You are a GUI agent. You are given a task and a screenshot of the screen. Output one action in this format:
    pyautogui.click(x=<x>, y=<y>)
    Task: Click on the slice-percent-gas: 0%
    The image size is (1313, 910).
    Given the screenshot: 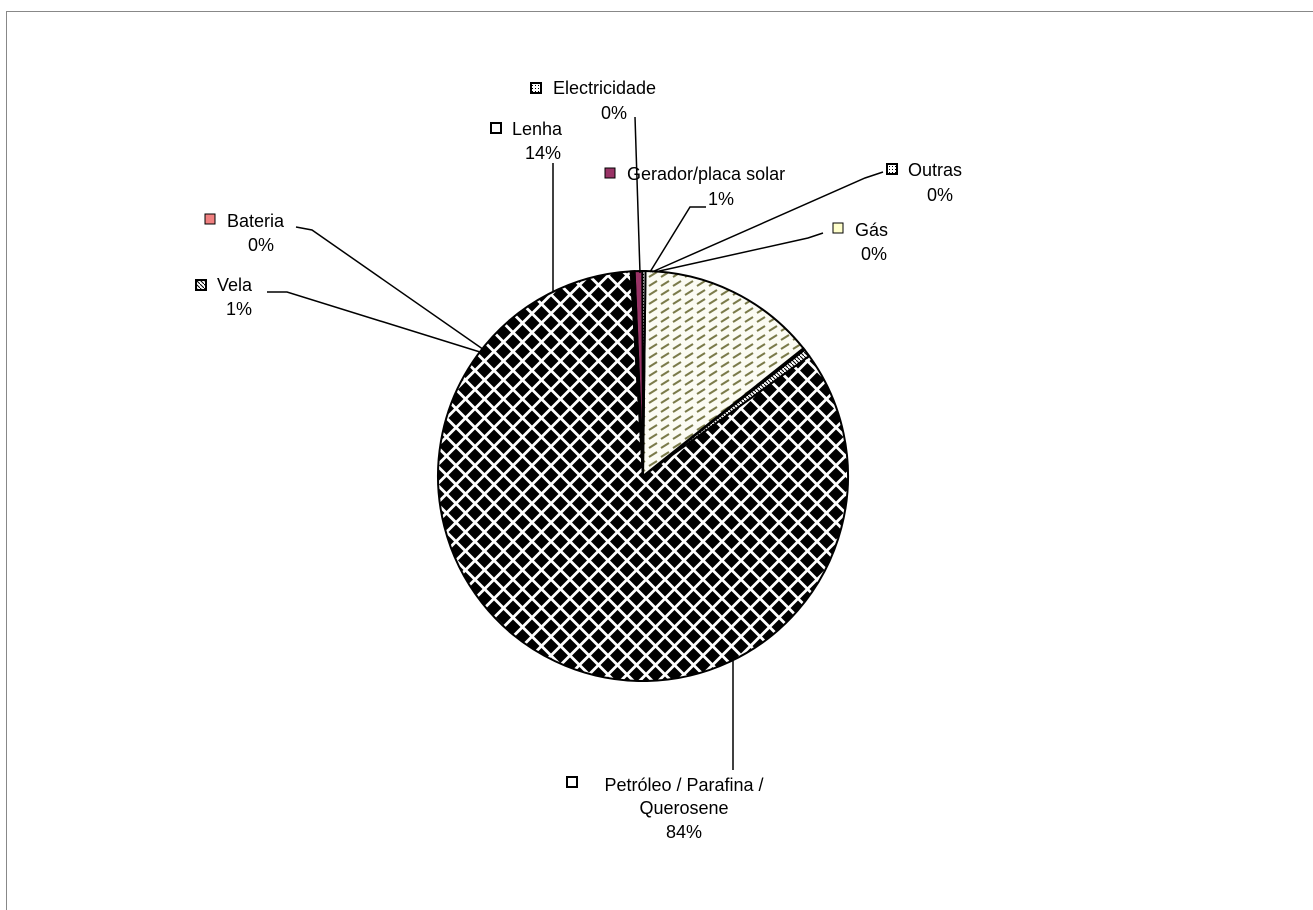 What is the action you would take?
    pyautogui.click(x=874, y=254)
    